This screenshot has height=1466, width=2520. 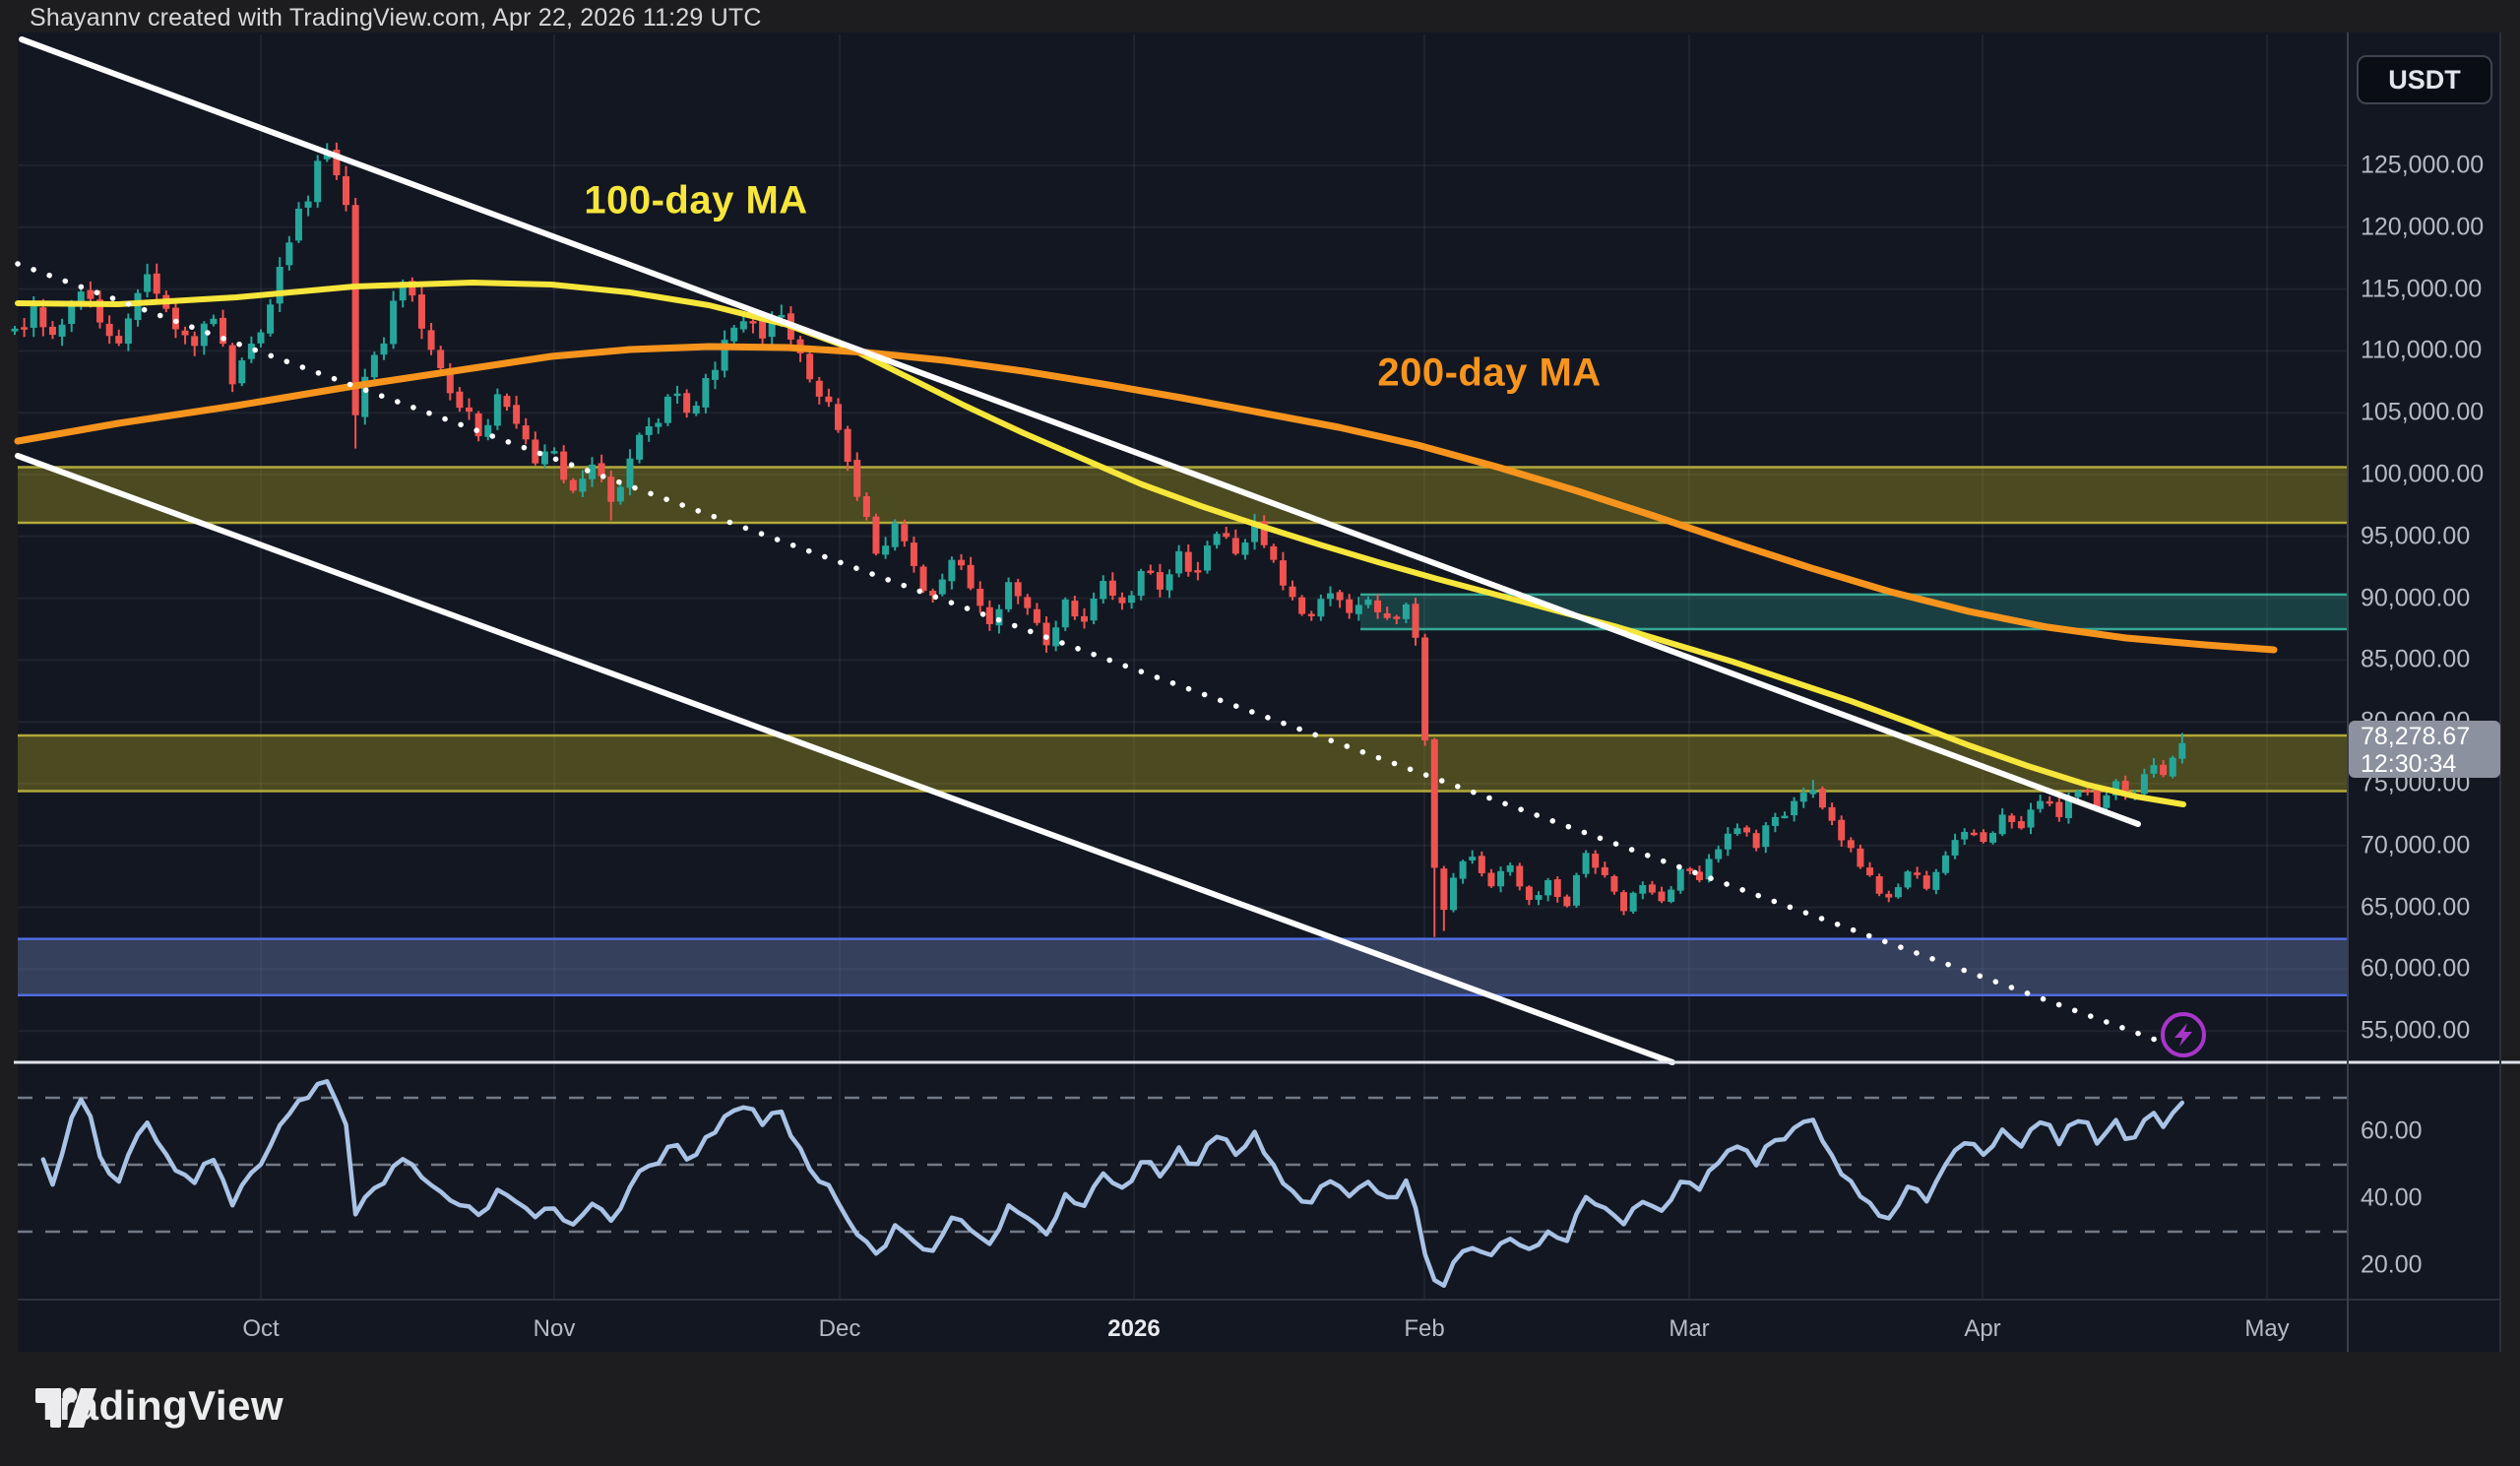 I want to click on zone-support-zone-58k-62k-blue, so click(x=1183, y=967).